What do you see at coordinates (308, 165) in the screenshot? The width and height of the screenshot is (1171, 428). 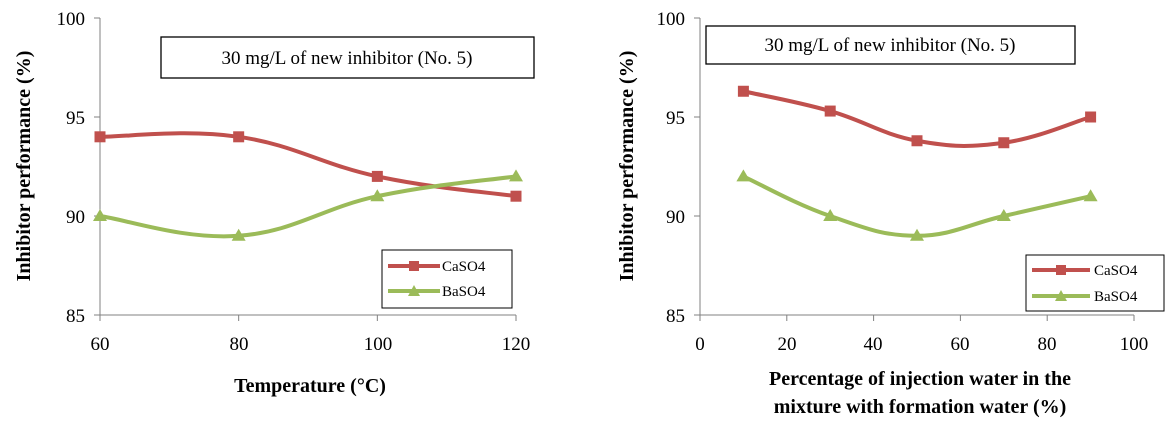 I see `series-line-caso4` at bounding box center [308, 165].